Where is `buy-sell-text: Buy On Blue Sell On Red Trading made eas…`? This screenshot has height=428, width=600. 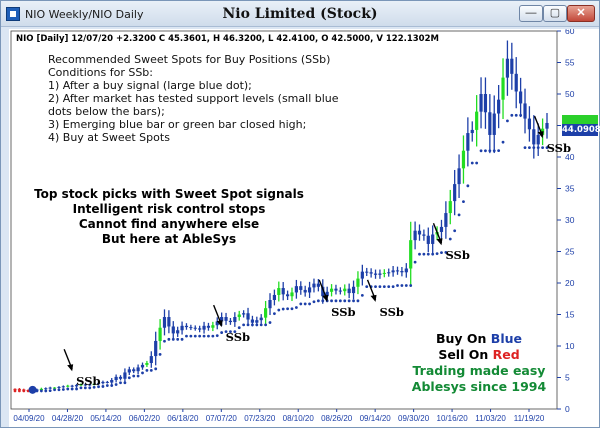 buy-sell-text: Buy On Blue Sell On Red Trading made eas… is located at coordinates (479, 363).